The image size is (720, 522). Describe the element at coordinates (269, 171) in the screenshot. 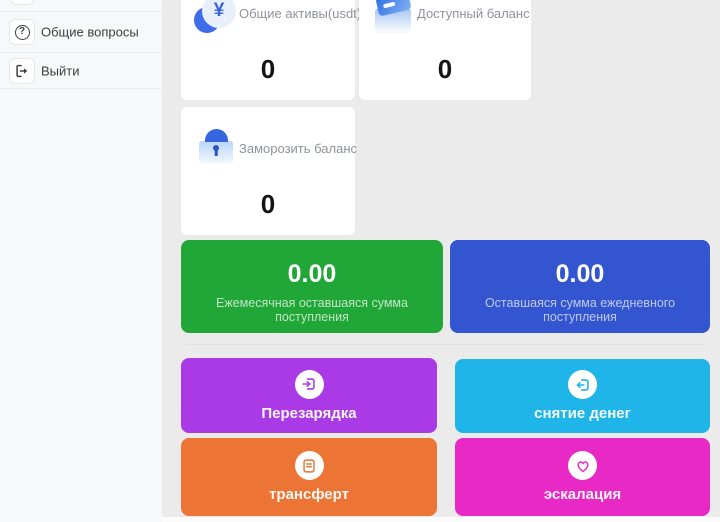

I see `frozen-balance-card: Заморозить баланс 0` at that location.